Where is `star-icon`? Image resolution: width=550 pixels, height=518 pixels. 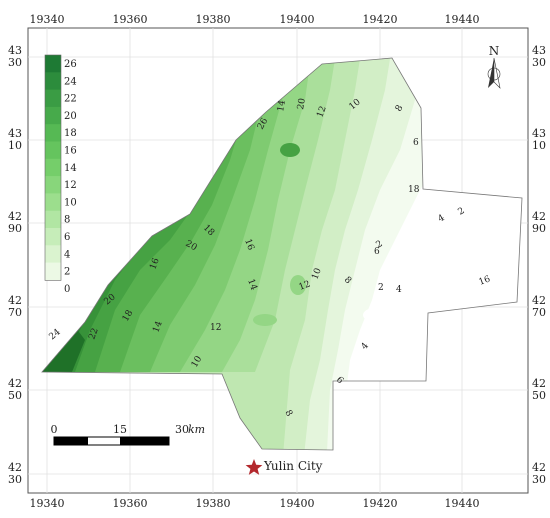 star-icon is located at coordinates (254, 467).